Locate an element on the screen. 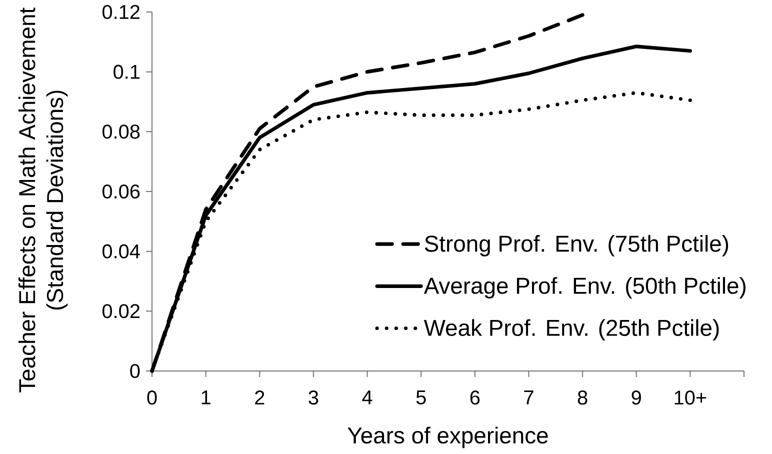 The width and height of the screenshot is (772, 454). y-tick-label: 0.04 is located at coordinates (121, 251).